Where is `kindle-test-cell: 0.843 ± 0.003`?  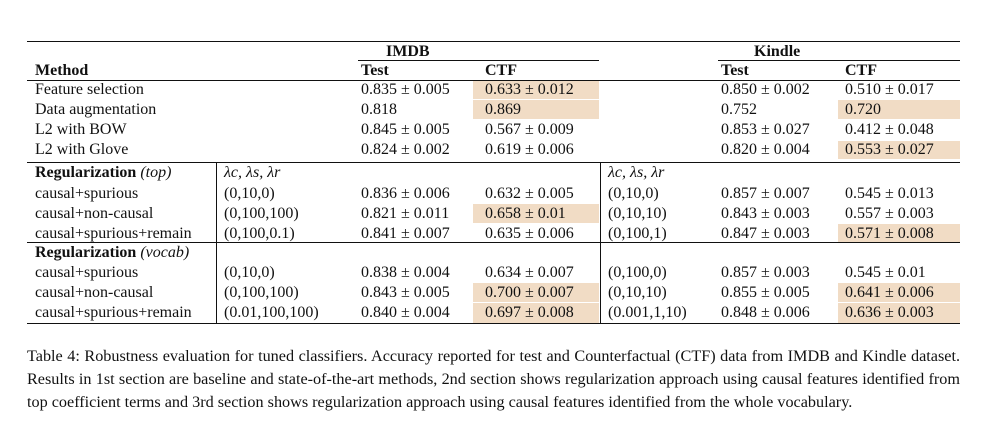 kindle-test-cell: 0.843 ± 0.003 is located at coordinates (765, 213).